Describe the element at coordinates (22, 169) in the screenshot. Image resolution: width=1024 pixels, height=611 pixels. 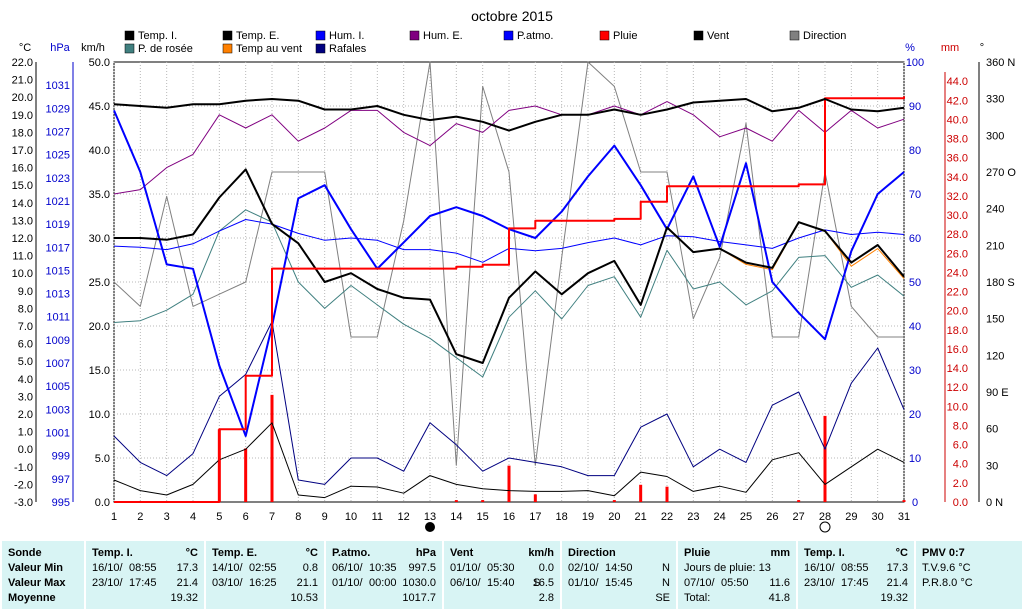
I see `celsius-tick-label: 16.0` at that location.